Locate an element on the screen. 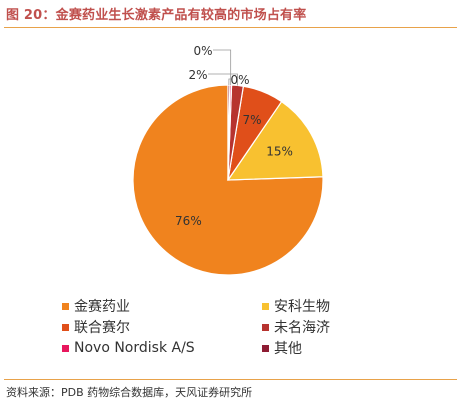  legend-item: 安科生物 is located at coordinates (296, 306).